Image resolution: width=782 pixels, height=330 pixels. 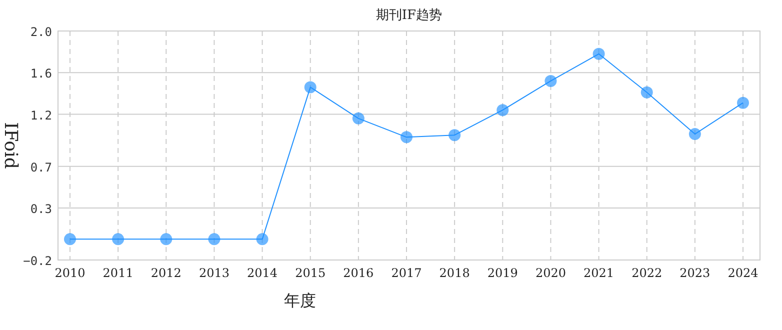 What do you see at coordinates (262, 273) in the screenshot?
I see `x-tick-label: 2014` at bounding box center [262, 273].